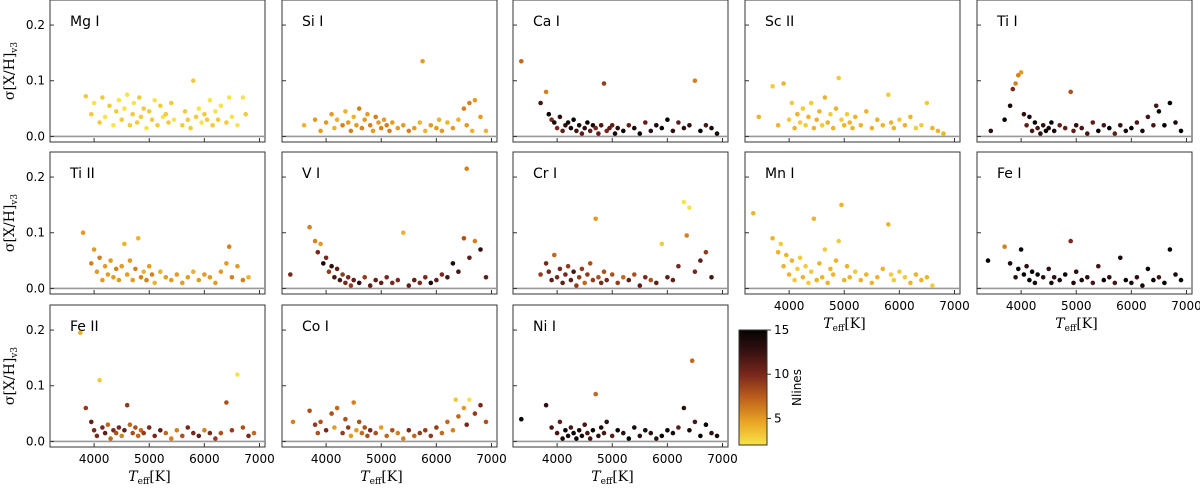 The width and height of the screenshot is (1200, 497). I want to click on x-tick-label: 4000, so click(326, 459).